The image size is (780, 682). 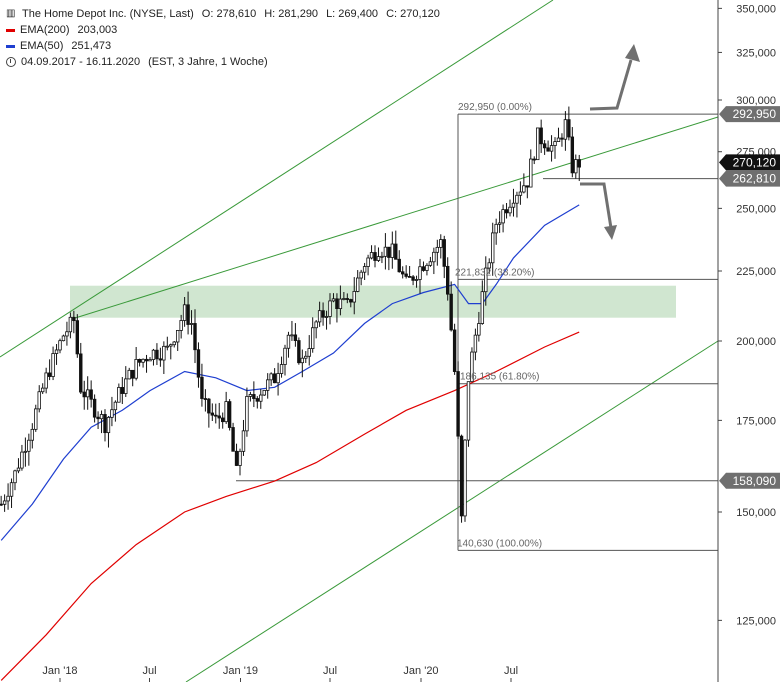 What do you see at coordinates (10, 46) in the screenshot?
I see `ema50-swatch` at bounding box center [10, 46].